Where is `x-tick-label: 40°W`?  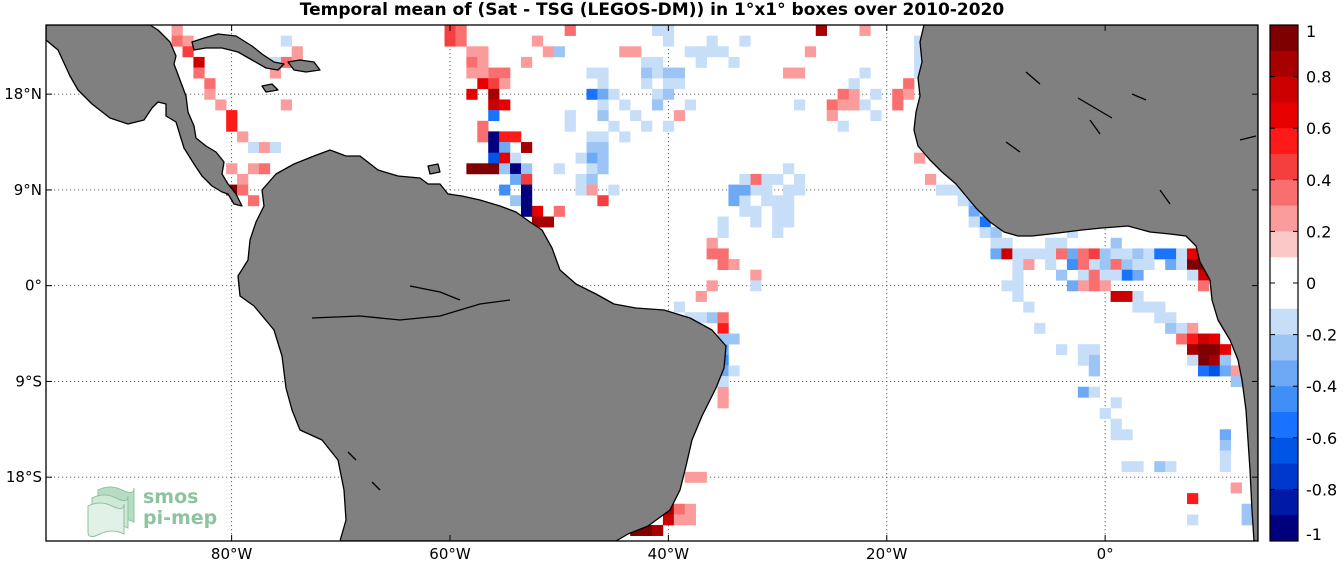 x-tick-label: 40°W is located at coordinates (669, 553).